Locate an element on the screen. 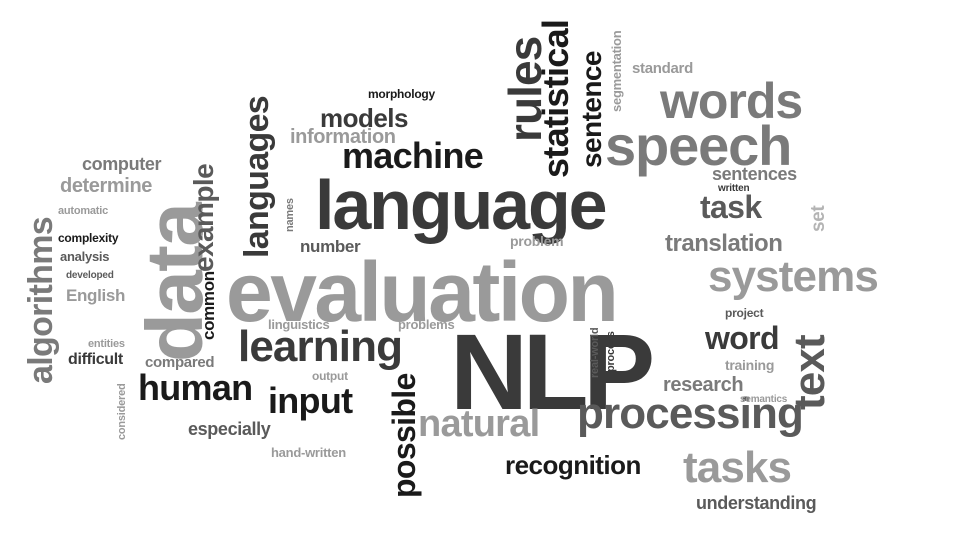 The width and height of the screenshot is (960, 538). word-english: English is located at coordinates (96, 295).